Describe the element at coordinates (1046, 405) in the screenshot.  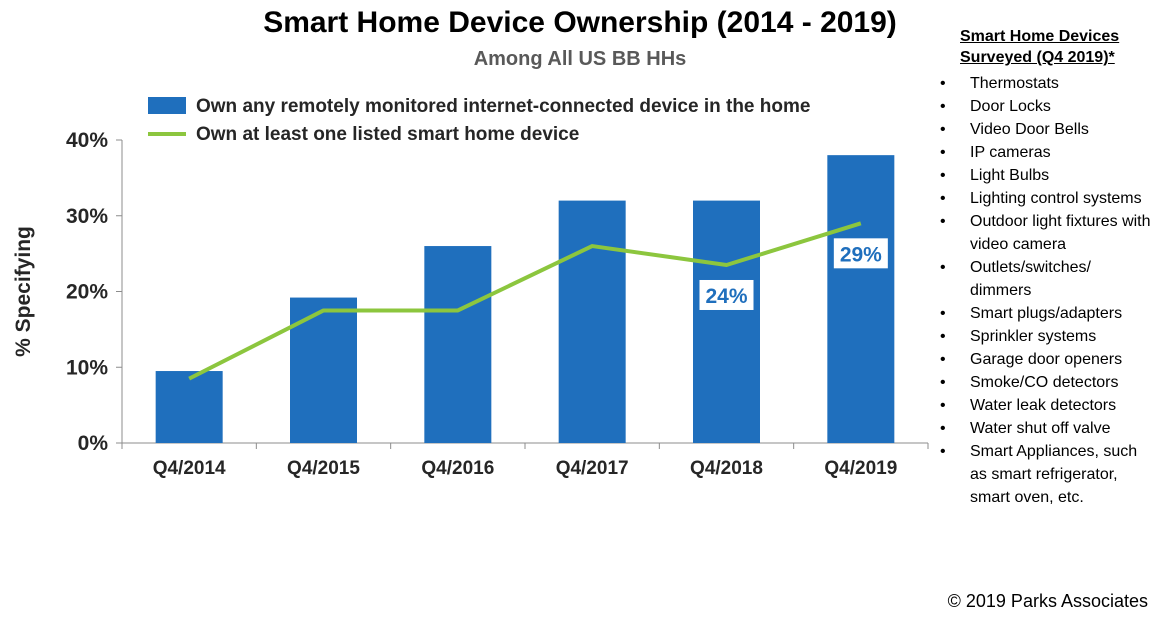
I see `device-list-item: Water leak detectors` at that location.